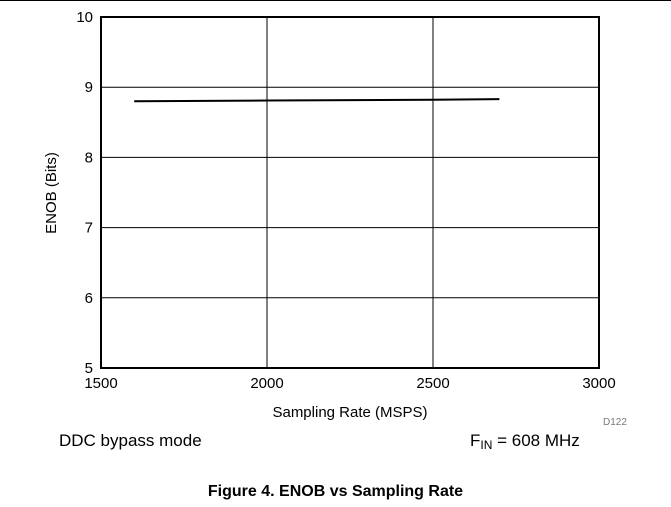  I want to click on x-tick-label-2: 2500, so click(432, 383).